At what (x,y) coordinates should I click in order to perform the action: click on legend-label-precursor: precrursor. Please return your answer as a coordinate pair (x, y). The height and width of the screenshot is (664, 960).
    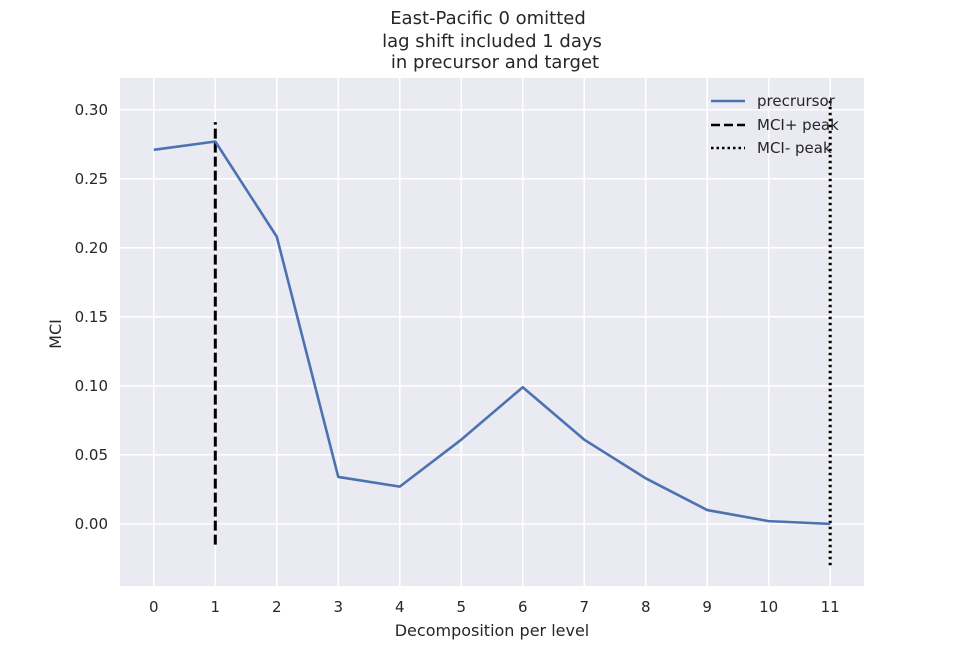
    Looking at the image, I should click on (796, 101).